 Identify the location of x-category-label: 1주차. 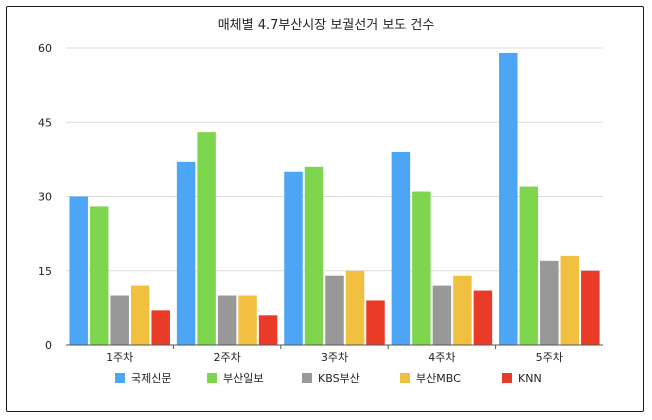
(119, 357).